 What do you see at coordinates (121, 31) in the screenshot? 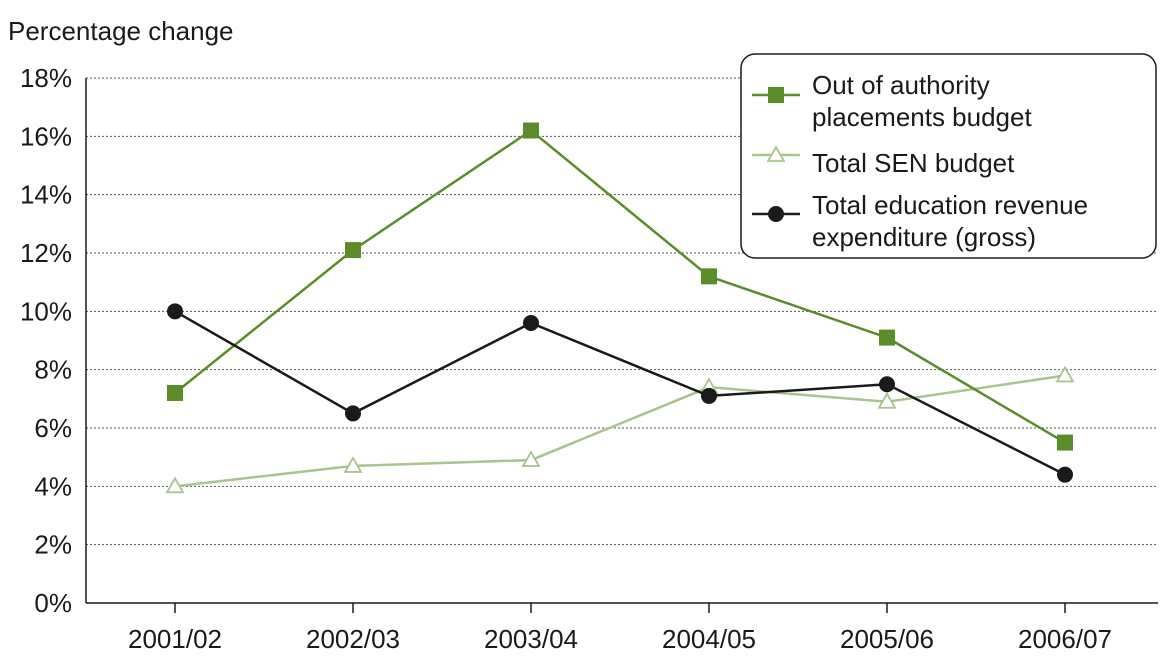
I see `y-axis-label: Percentage change` at bounding box center [121, 31].